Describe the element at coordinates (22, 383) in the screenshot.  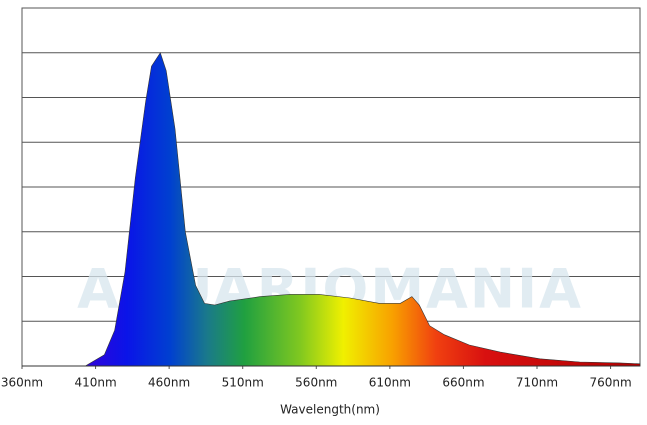
I see `x-tick-label: 360nm` at that location.